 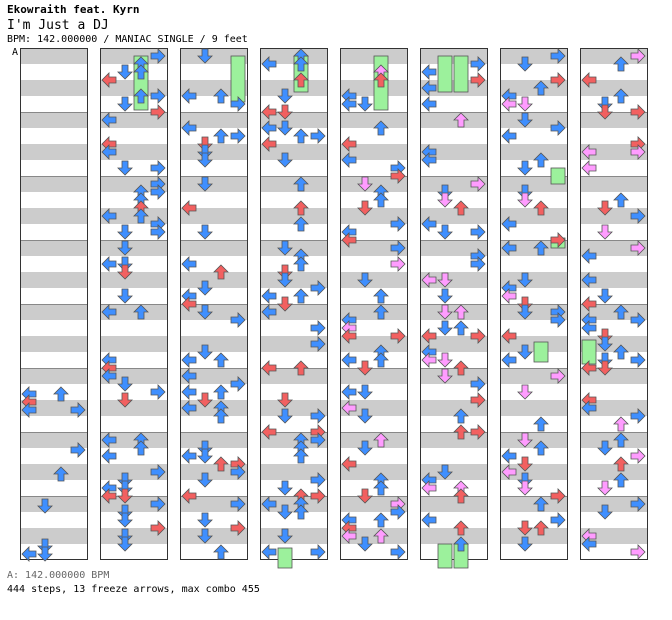 What do you see at coordinates (15, 52) in the screenshot?
I see `bpm-section-marker: A` at bounding box center [15, 52].